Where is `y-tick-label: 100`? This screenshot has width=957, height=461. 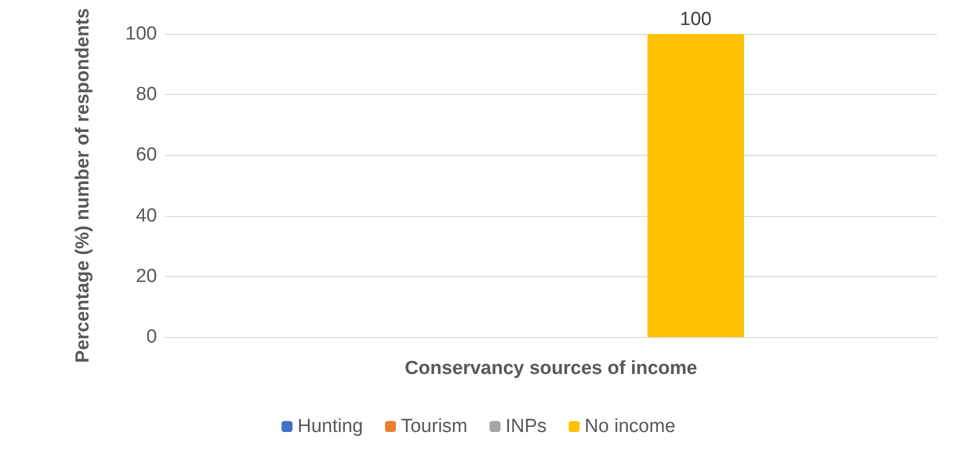 y-tick-label: 100 is located at coordinates (141, 34).